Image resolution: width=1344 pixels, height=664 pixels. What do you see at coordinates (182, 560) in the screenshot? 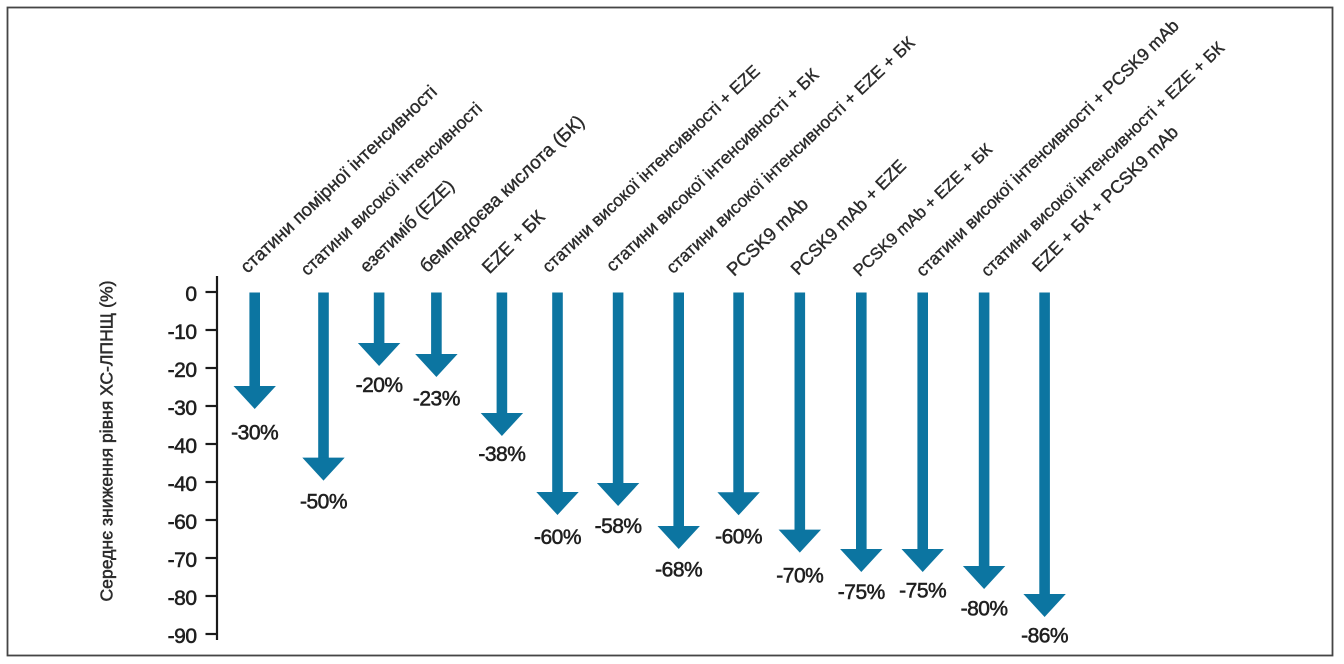
I see `svg-text: -70` at bounding box center [182, 560].